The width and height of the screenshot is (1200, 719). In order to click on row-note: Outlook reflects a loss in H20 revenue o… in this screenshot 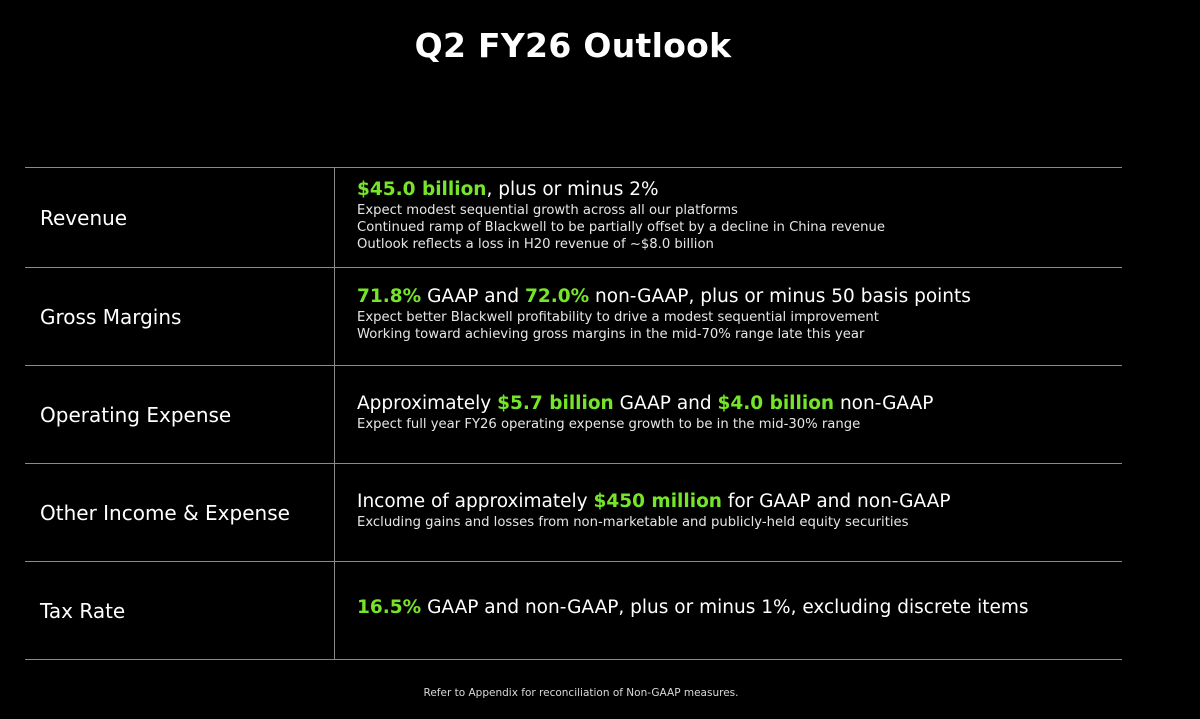, I will do `click(535, 244)`.